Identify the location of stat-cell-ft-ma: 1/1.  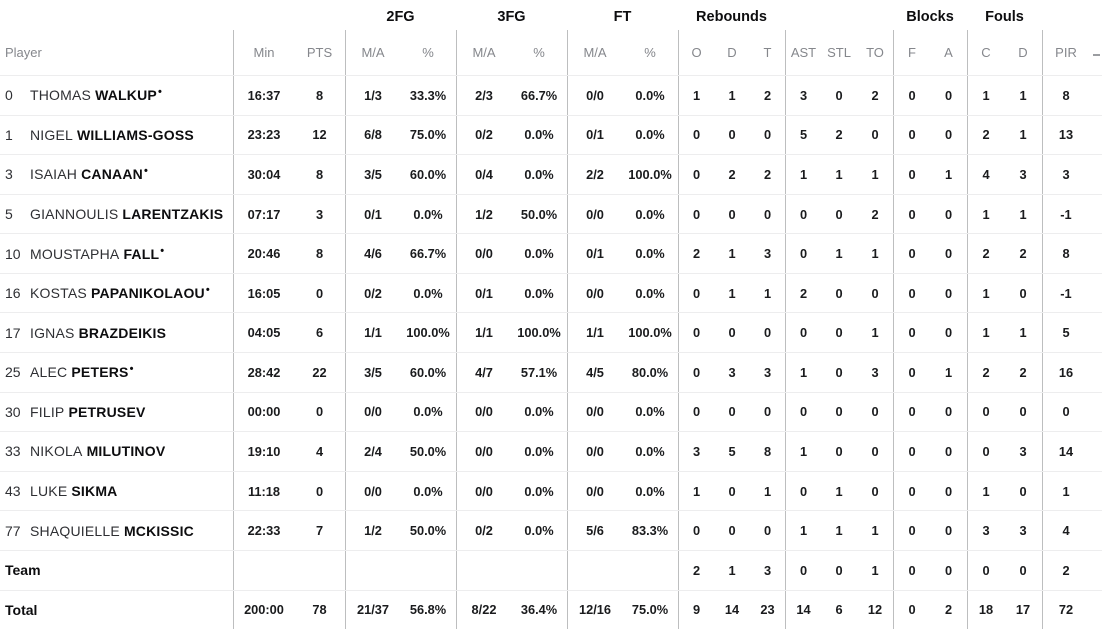
(594, 333).